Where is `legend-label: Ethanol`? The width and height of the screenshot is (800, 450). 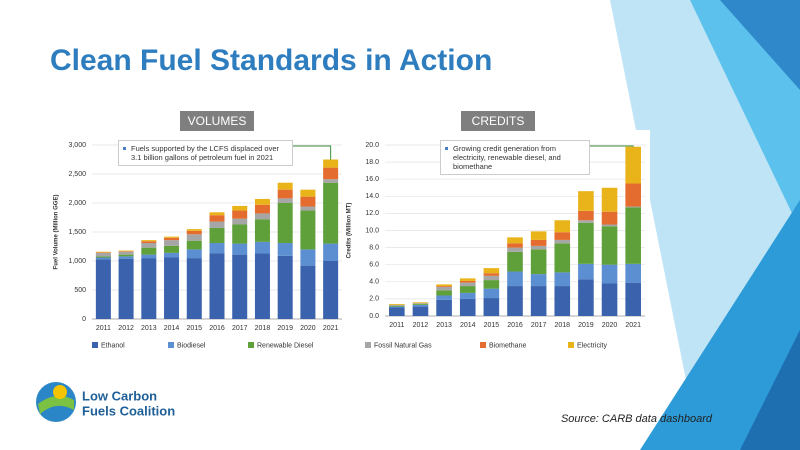
legend-label: Ethanol is located at coordinates (113, 345).